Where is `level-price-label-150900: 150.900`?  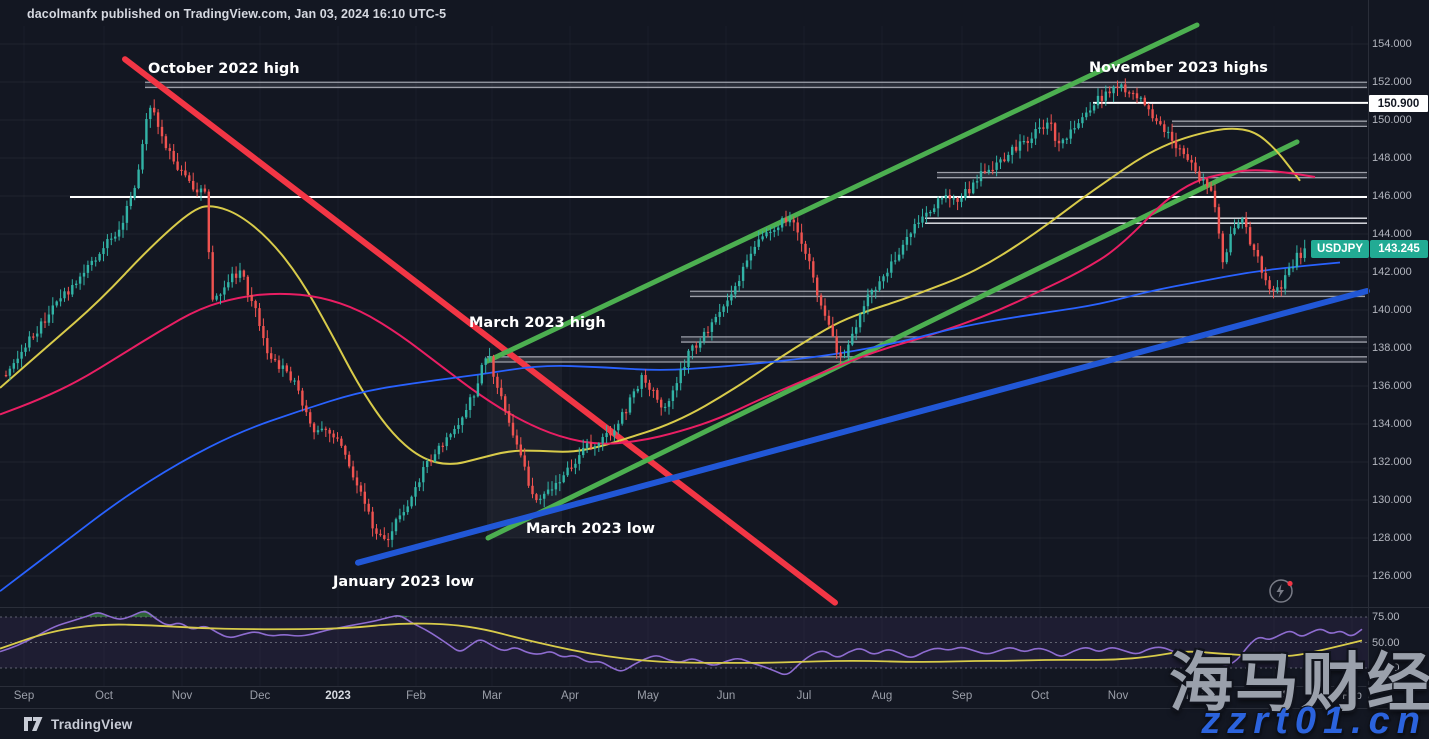
level-price-label-150900: 150.900 is located at coordinates (1398, 103).